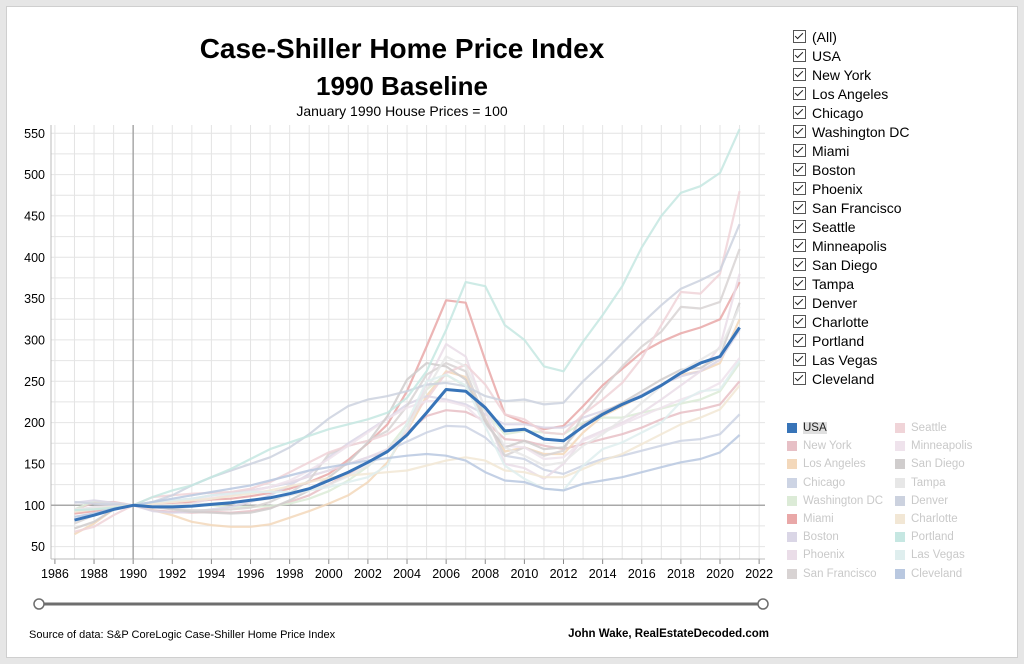  I want to click on x-tick-label: 2010, so click(524, 574).